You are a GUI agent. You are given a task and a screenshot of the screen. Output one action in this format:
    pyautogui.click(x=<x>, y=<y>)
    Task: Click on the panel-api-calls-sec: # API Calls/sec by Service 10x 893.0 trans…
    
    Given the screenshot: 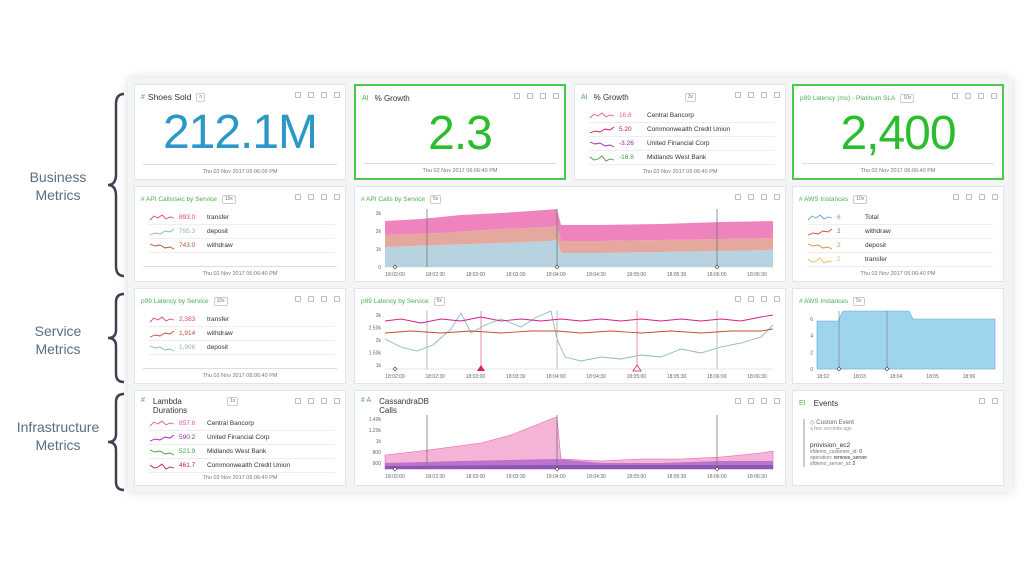 What is the action you would take?
    pyautogui.click(x=240, y=234)
    